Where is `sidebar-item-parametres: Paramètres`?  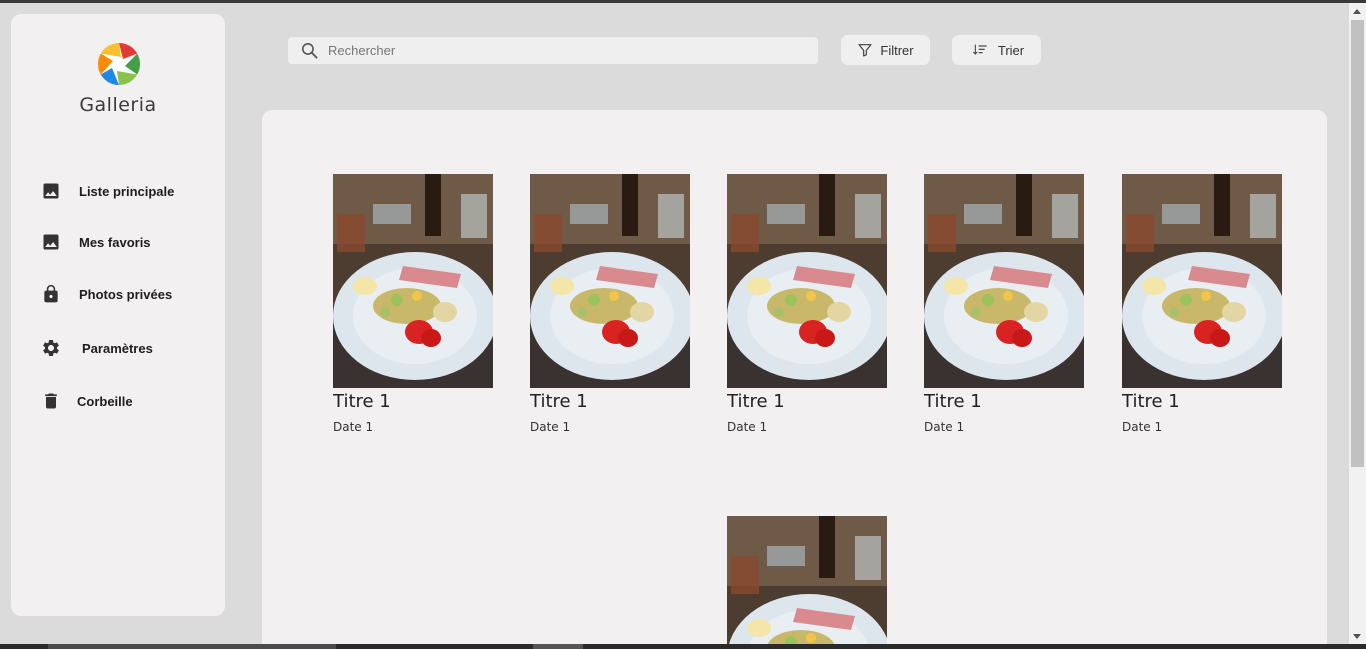 sidebar-item-parametres: Paramètres is located at coordinates (97, 348).